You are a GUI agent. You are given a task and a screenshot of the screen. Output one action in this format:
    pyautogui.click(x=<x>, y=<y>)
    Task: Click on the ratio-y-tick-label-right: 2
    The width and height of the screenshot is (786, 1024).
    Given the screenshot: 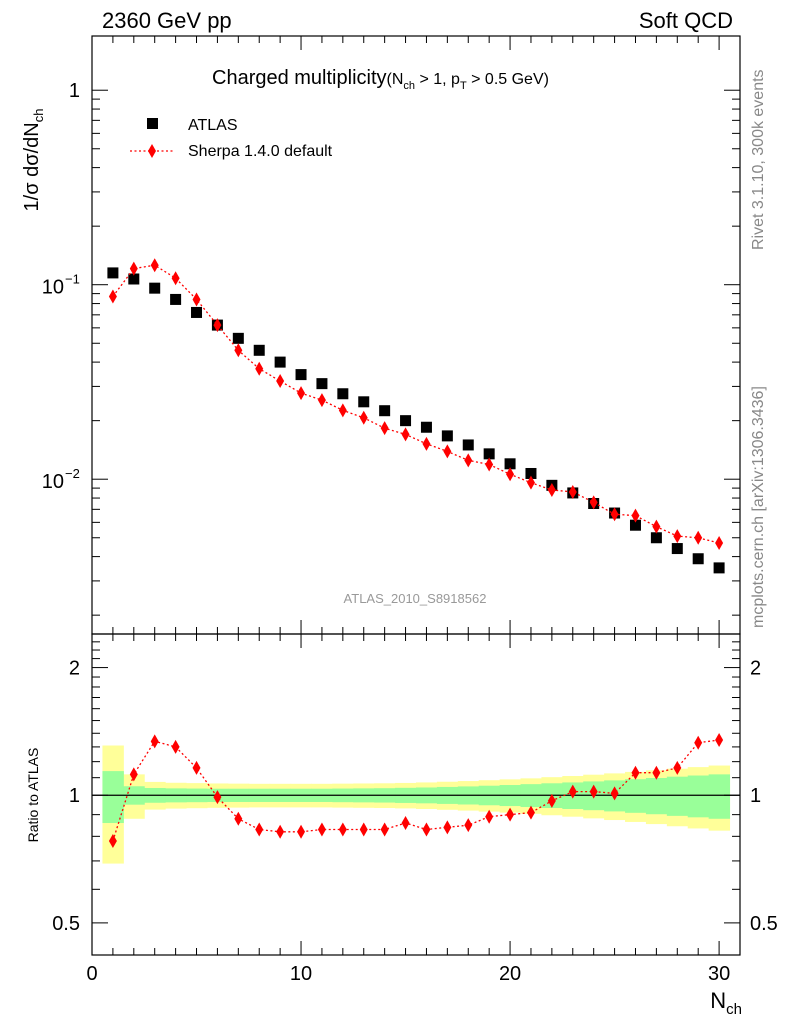 What is the action you would take?
    pyautogui.click(x=755, y=669)
    